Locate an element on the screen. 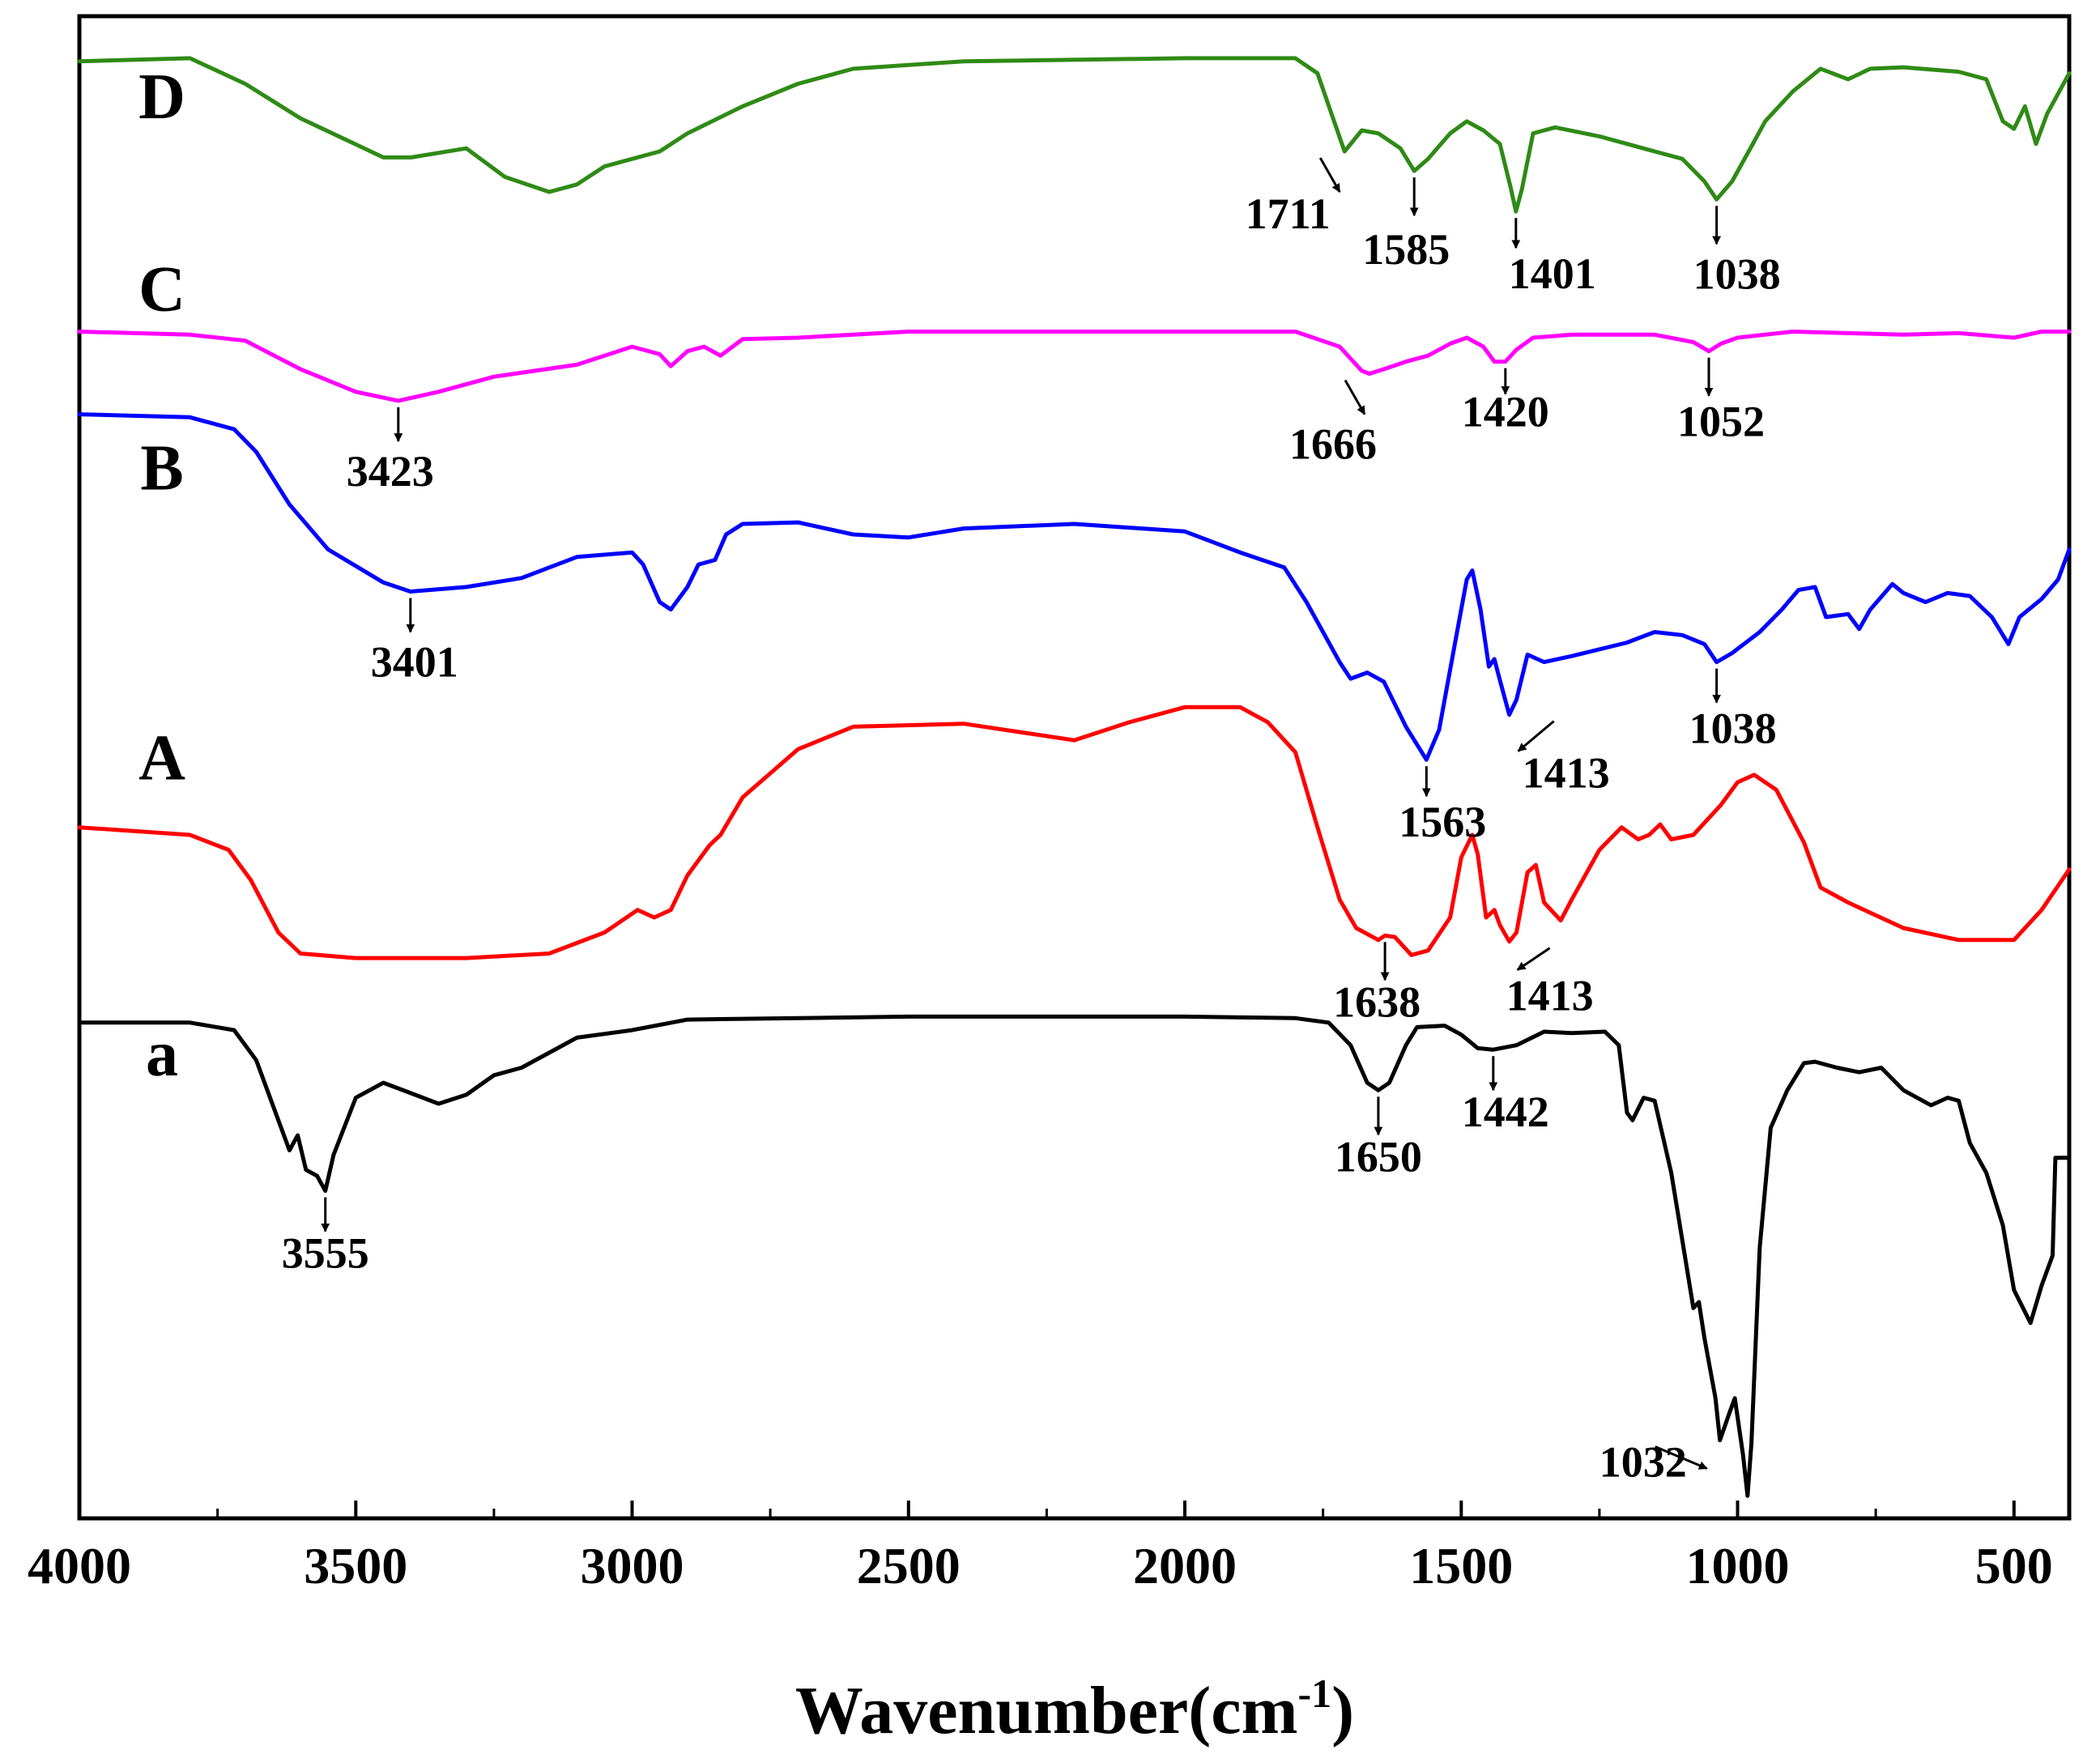 The width and height of the screenshot is (2100, 1754). peak-annotation-1666: 1666 is located at coordinates (1333, 424).